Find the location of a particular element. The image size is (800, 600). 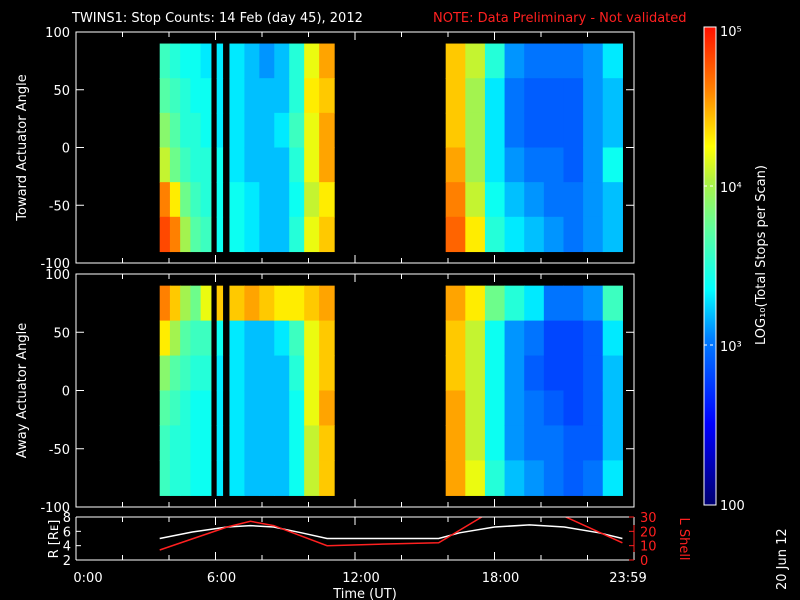

y-tick-label: 2 is located at coordinates (67, 561).